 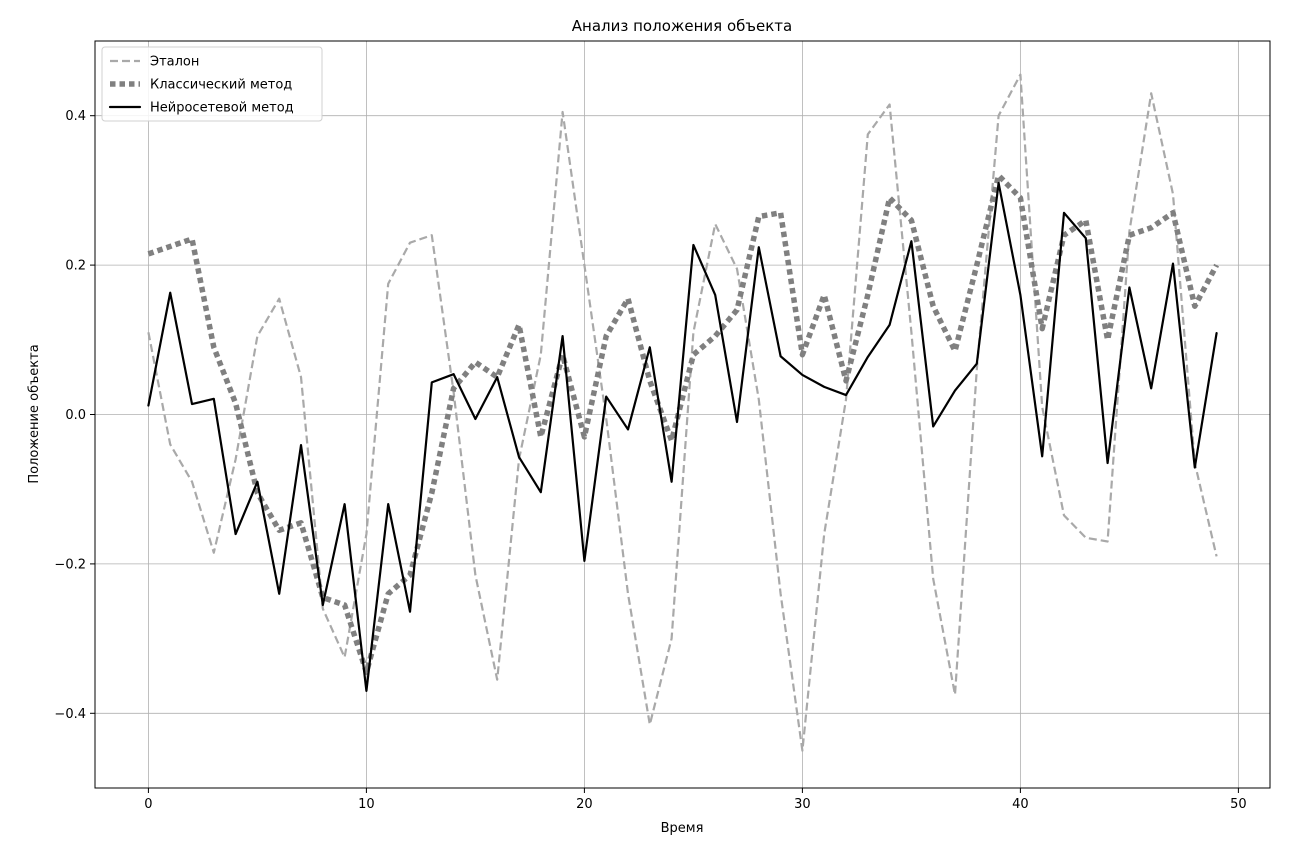 I want to click on x-axis-label: Время, so click(x=682, y=828).